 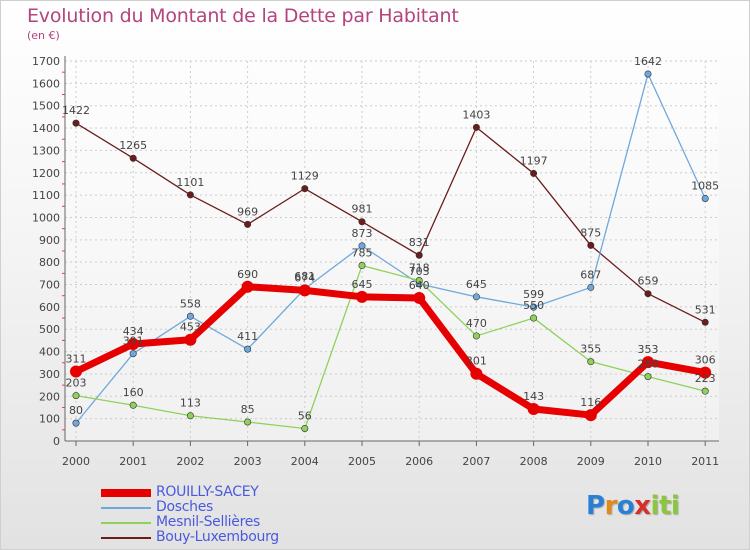 What do you see at coordinates (305, 461) in the screenshot?
I see `x-tick-label: 2004` at bounding box center [305, 461].